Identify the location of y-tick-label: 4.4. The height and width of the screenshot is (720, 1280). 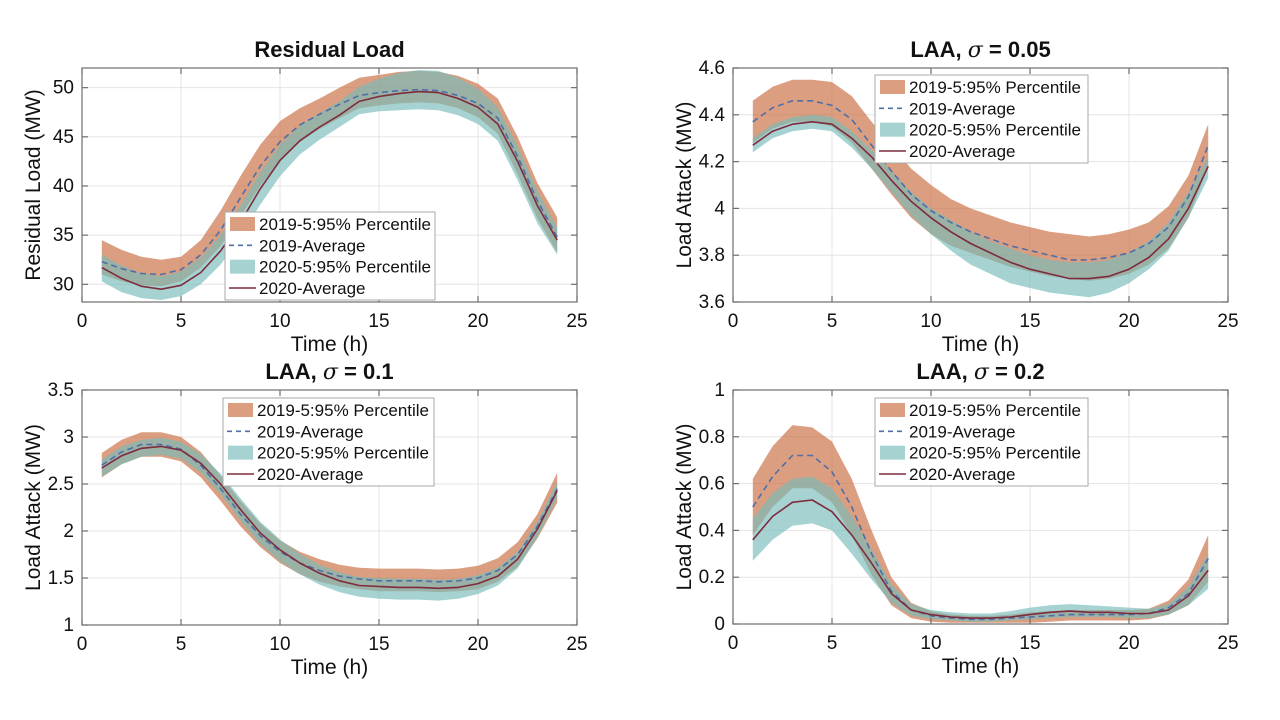
(712, 115).